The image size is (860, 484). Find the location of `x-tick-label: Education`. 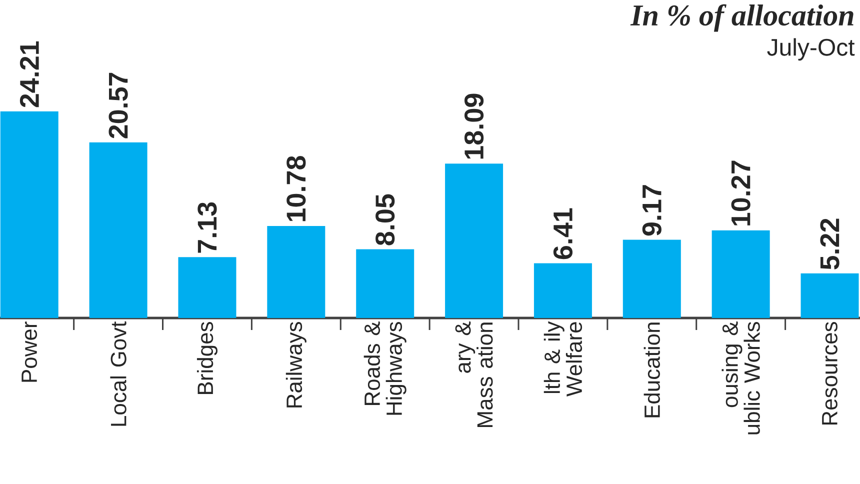

x-tick-label: Education is located at coordinates (652, 370).